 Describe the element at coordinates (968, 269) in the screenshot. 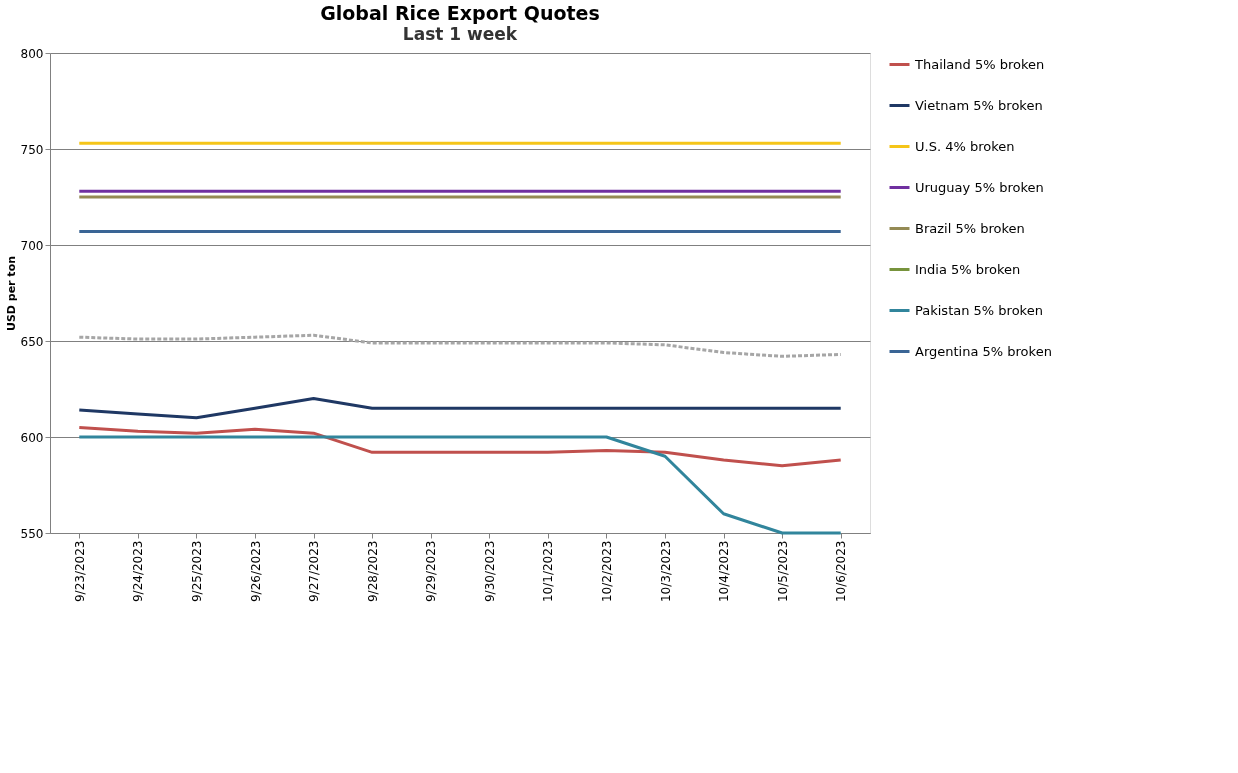

I see `legend-label: India 5% broken` at that location.